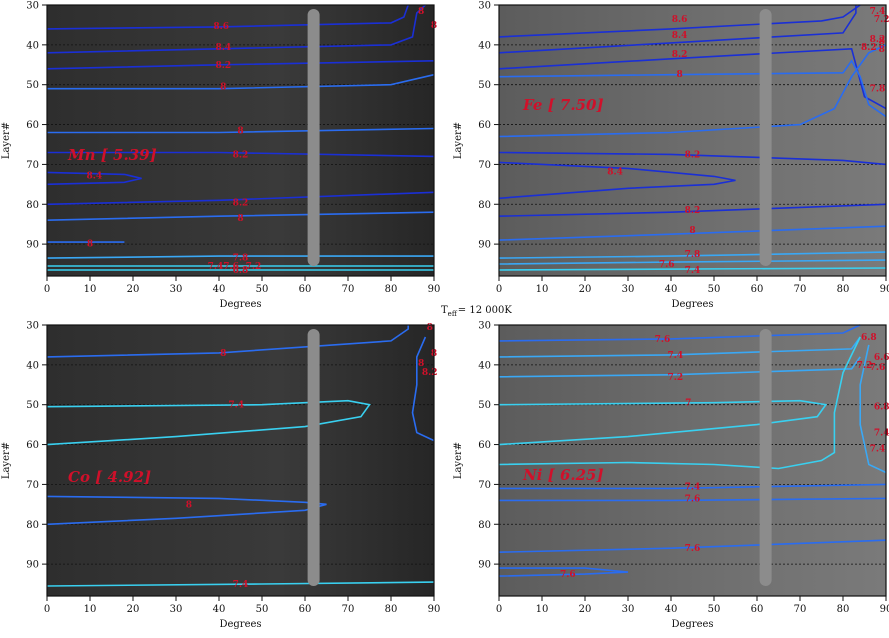 This screenshot has width=889, height=638. Describe the element at coordinates (223, 267) in the screenshot. I see `contour-label: 7.47.6` at that location.